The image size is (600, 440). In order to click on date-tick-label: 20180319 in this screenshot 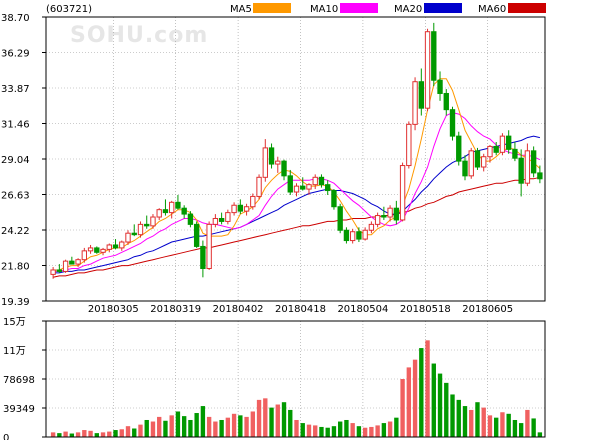, I will do `click(175, 309)`.